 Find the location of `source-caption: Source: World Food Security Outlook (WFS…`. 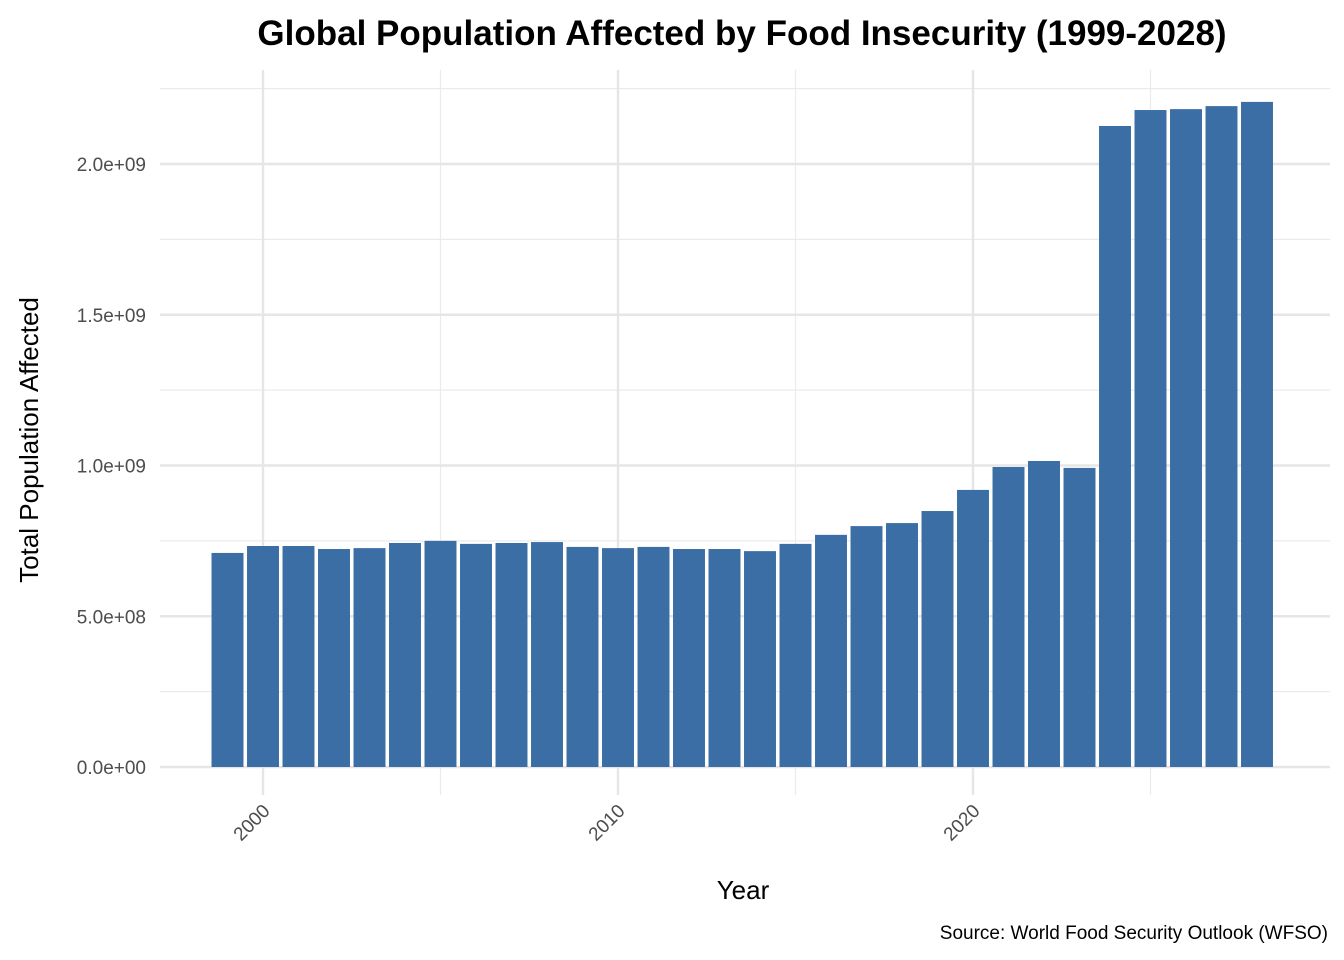

source-caption: Source: World Food Security Outlook (WFS… is located at coordinates (1134, 933).